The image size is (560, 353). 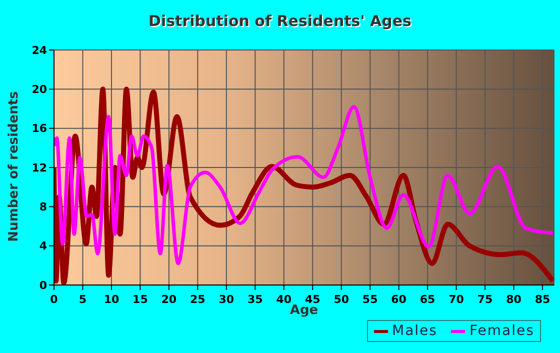 I want to click on y-tick-label: 0, so click(x=43, y=285).